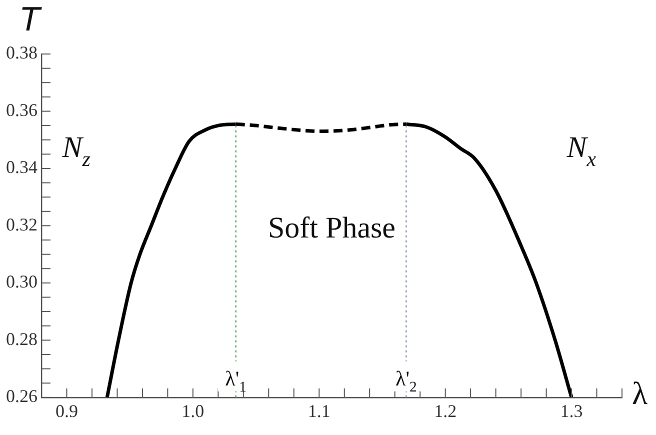  Describe the element at coordinates (22, 338) in the screenshot. I see `y-tick-label: 0.28` at that location.